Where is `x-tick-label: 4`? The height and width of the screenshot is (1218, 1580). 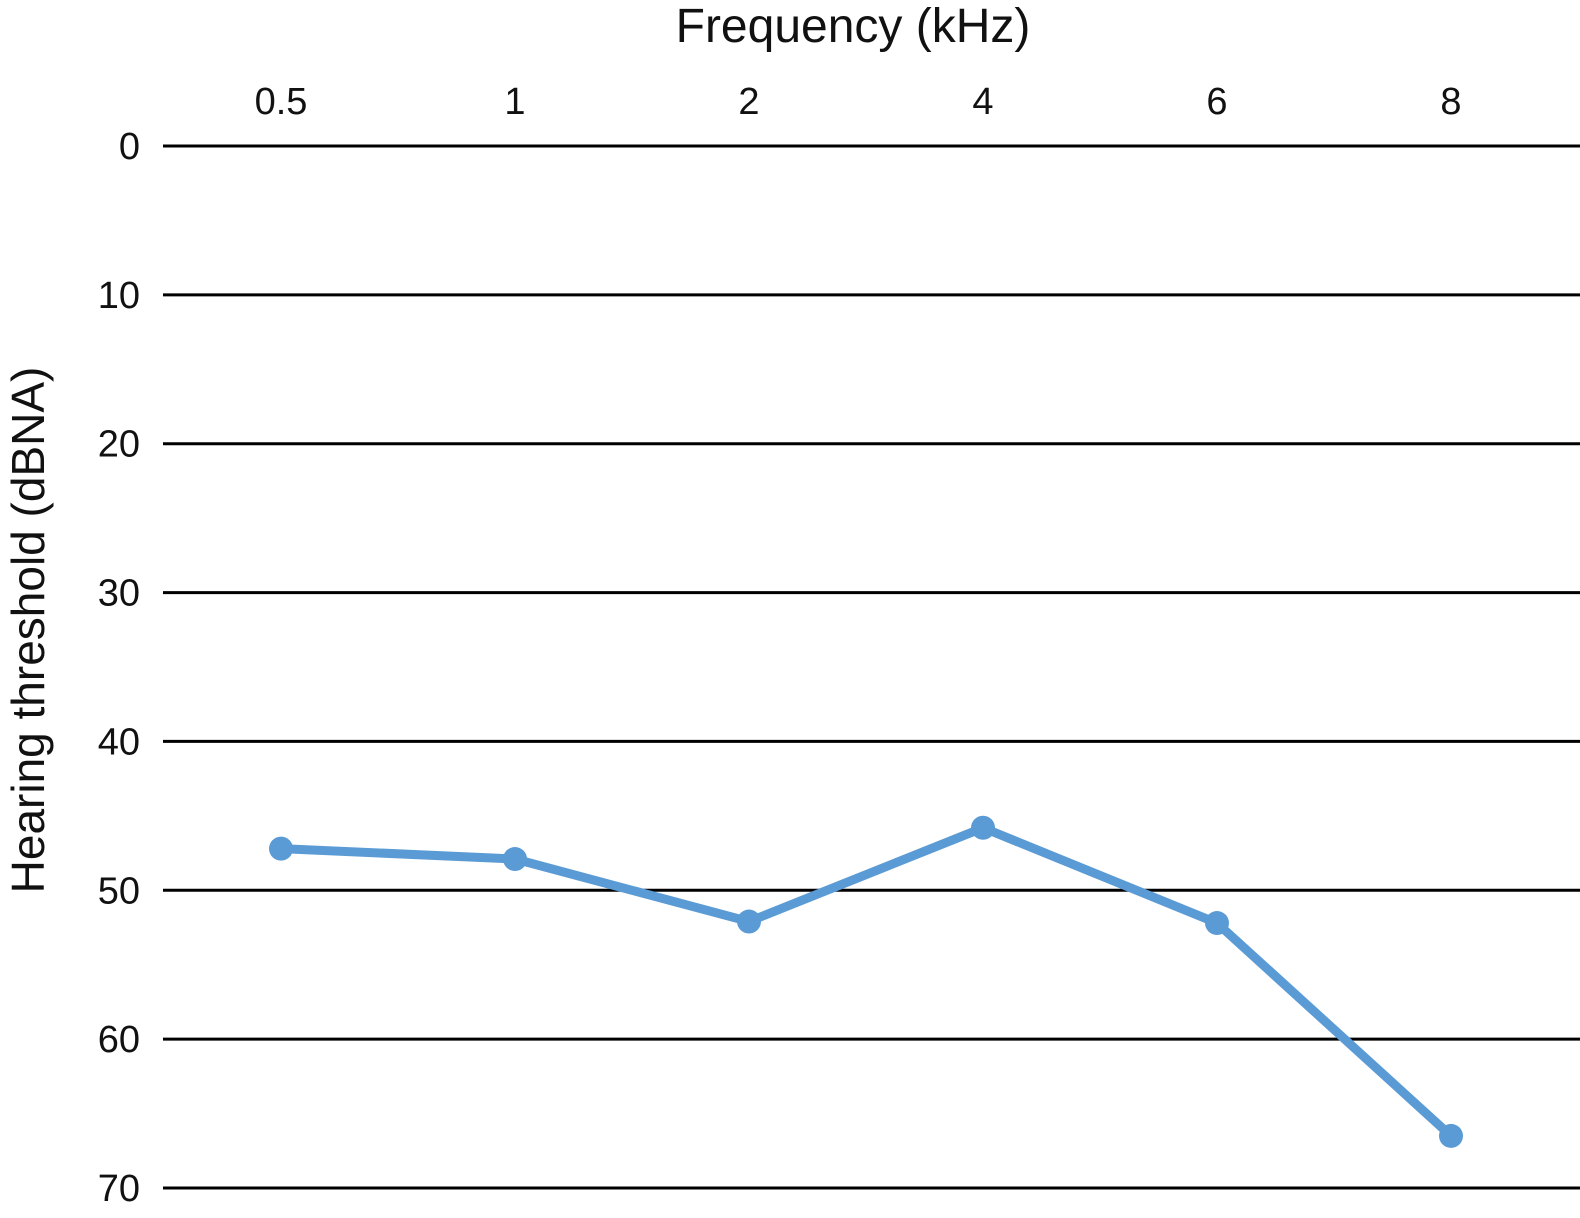
x-tick-label: 4 is located at coordinates (982, 102).